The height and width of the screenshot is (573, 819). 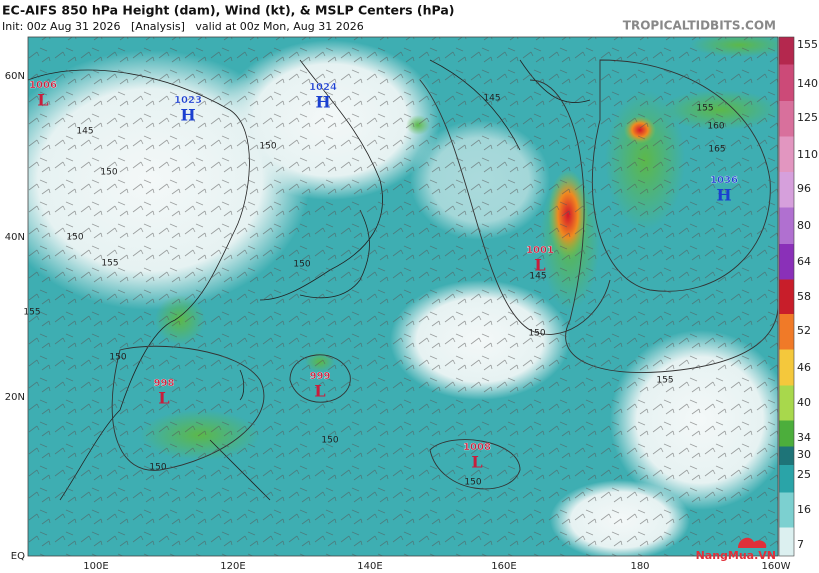 What do you see at coordinates (715, 127) in the screenshot?
I see `contour-label: 160` at bounding box center [715, 127].